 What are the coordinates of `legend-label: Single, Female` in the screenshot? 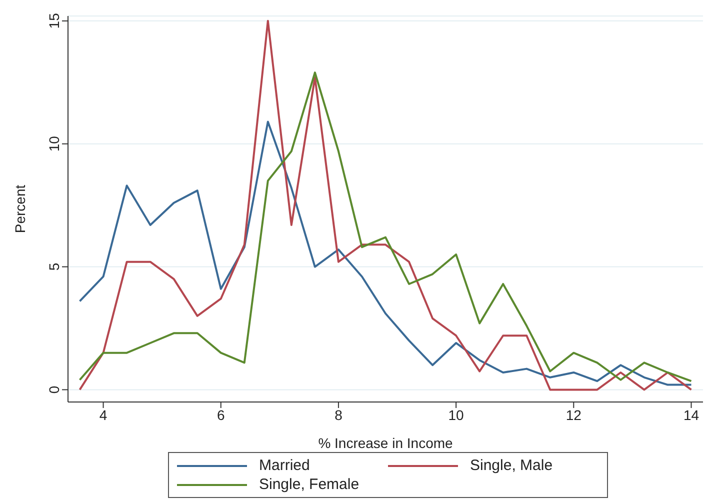 It's located at (309, 484).